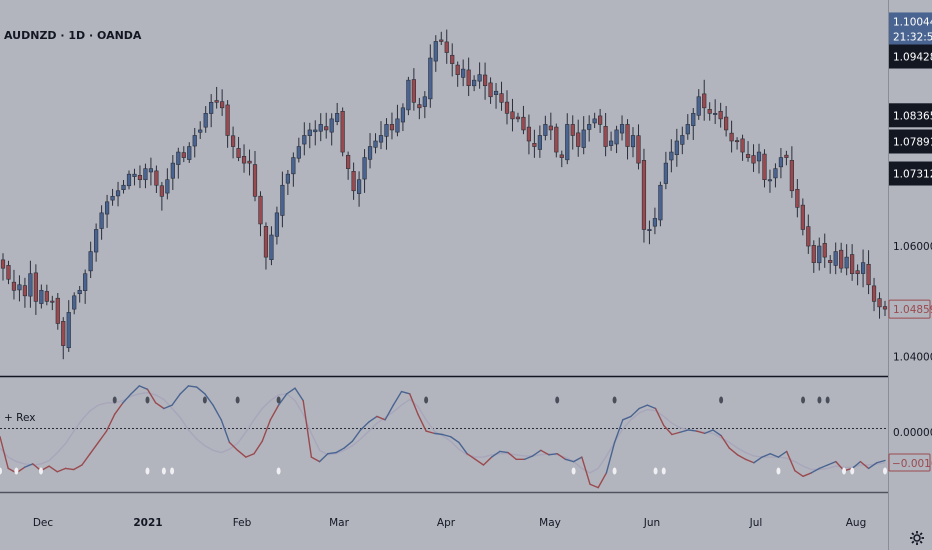 Image resolution: width=932 pixels, height=550 pixels. What do you see at coordinates (912, 37) in the screenshot?
I see `price-tag-clock: 21:32:58` at bounding box center [912, 37].